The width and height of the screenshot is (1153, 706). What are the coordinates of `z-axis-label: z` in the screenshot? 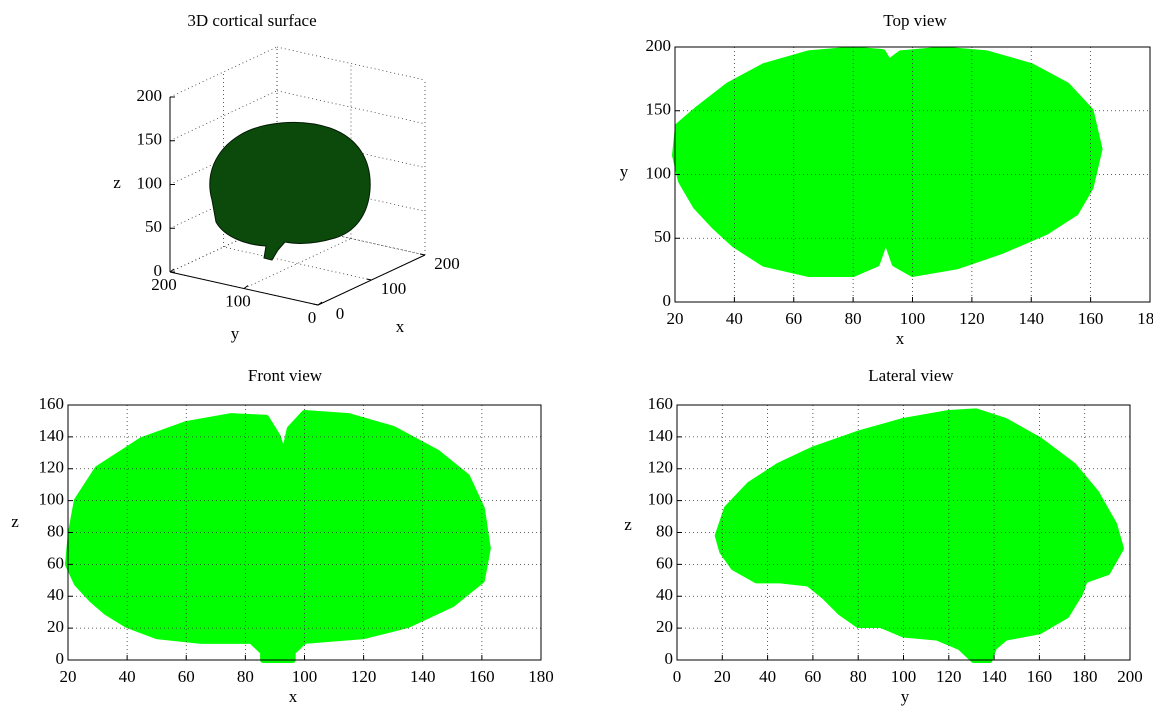 It's located at (117, 182).